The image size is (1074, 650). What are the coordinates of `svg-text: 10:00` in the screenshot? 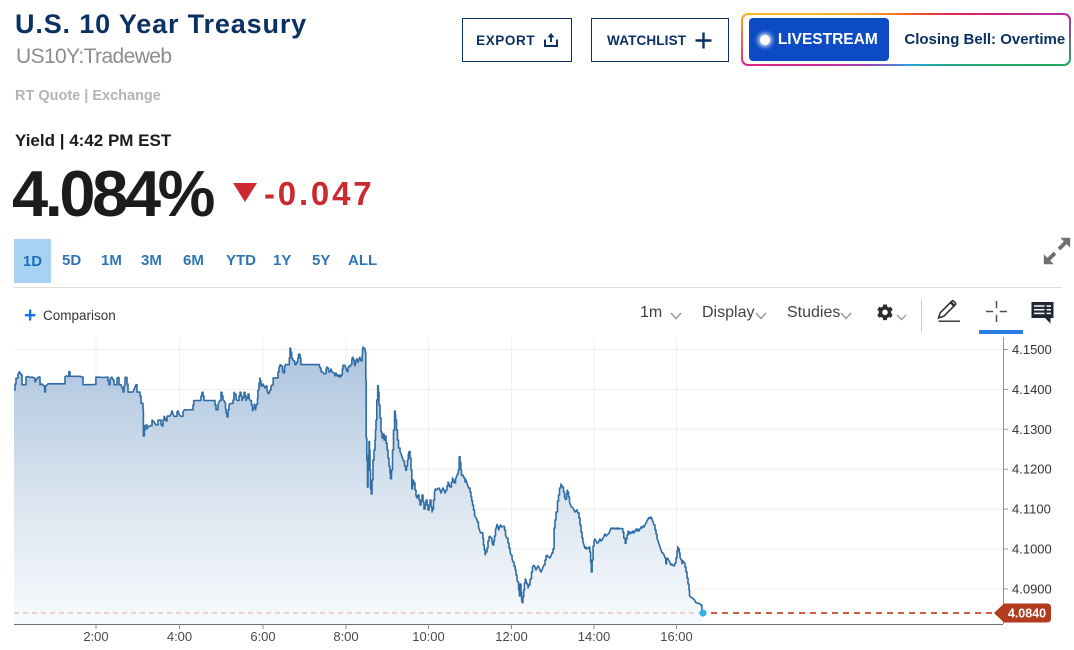 It's located at (428, 636).